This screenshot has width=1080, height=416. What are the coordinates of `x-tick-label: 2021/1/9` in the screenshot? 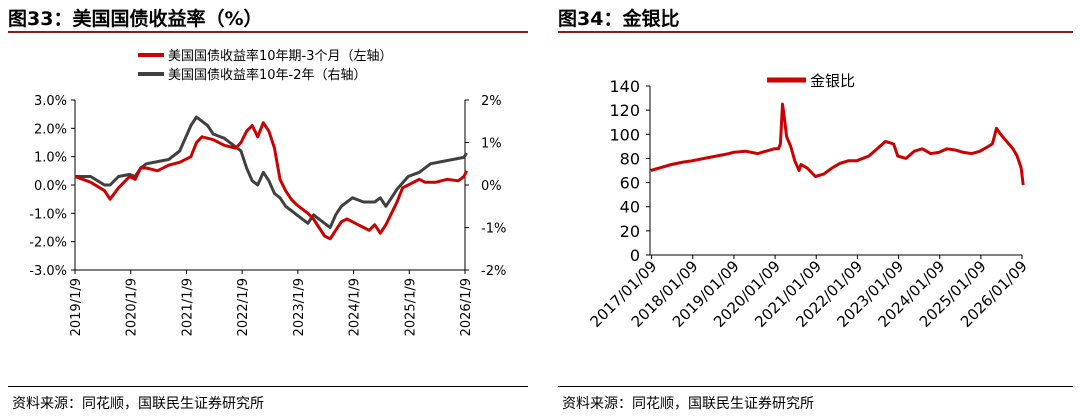 It's located at (187, 307).